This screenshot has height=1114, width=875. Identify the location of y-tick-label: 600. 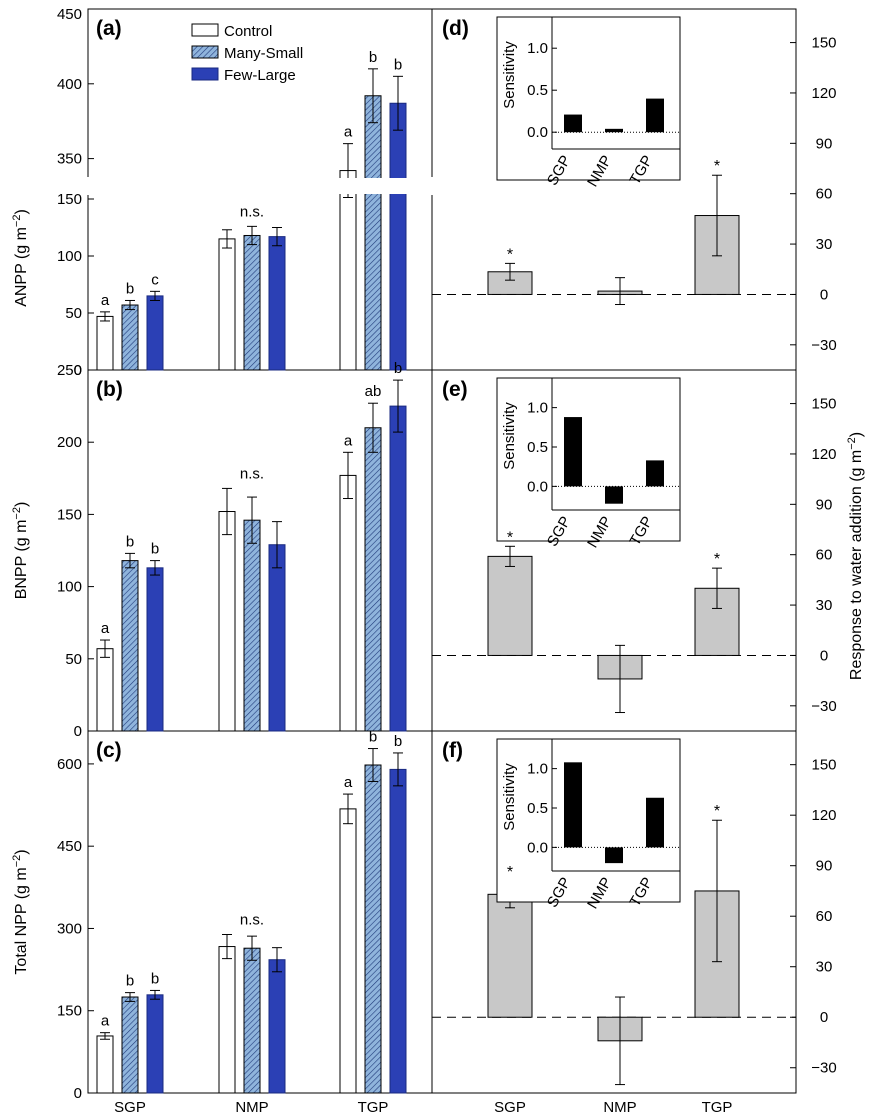
(69, 764).